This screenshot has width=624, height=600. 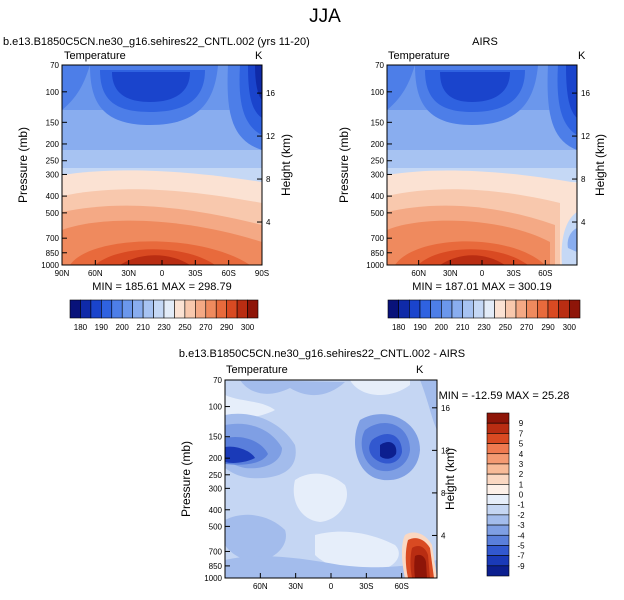 What do you see at coordinates (325, 16) in the screenshot?
I see `figure-title: JJA` at bounding box center [325, 16].